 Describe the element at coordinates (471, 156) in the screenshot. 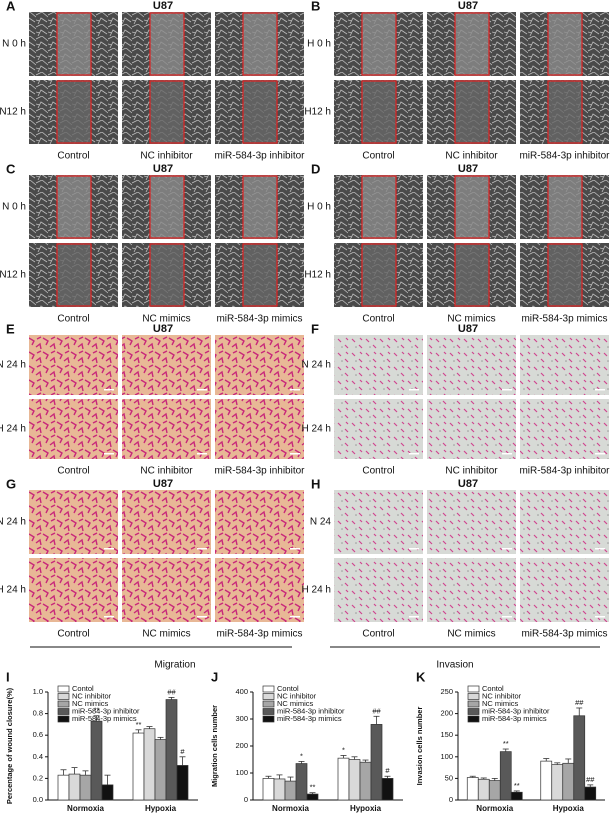

I see `column-label: NC inhibitor` at that location.